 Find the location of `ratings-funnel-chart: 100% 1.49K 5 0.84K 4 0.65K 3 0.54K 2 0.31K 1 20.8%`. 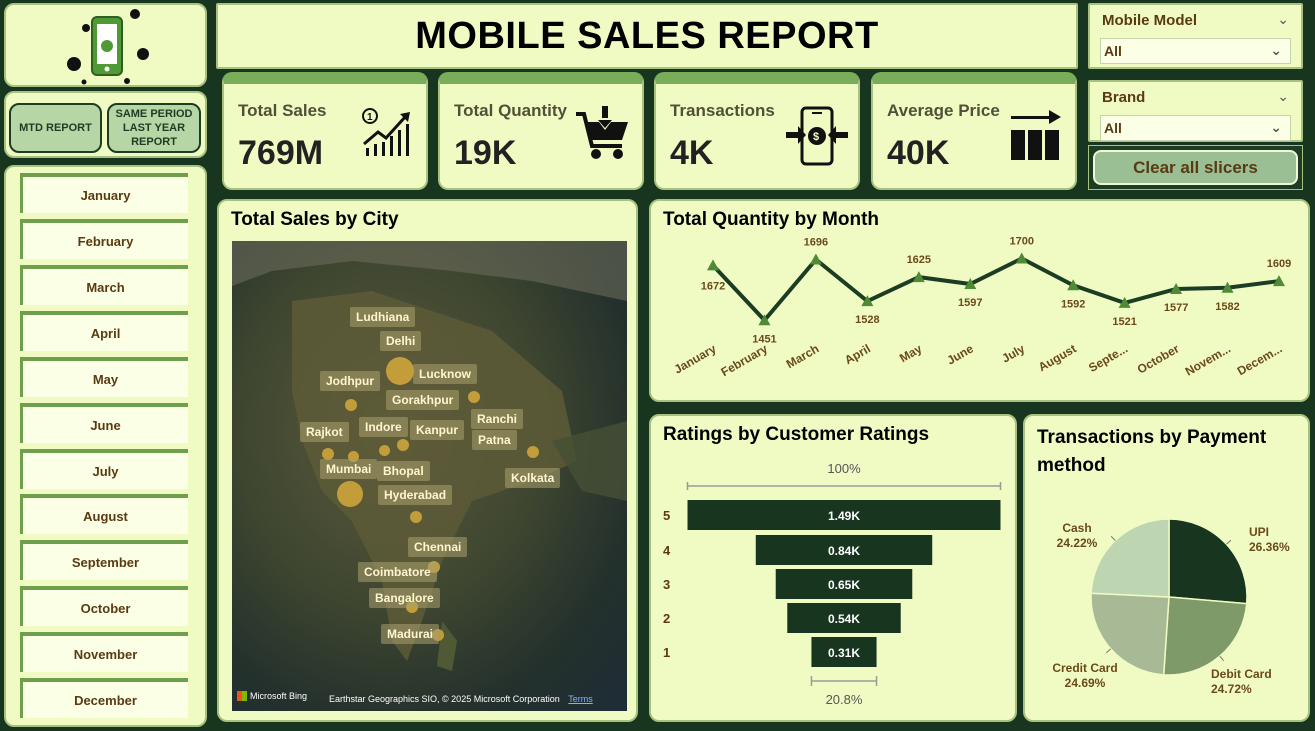

ratings-funnel-chart: 100% 1.49K 5 0.84K 4 0.65K 3 0.54K 2 0.31K 1 20.8% is located at coordinates (832, 584).